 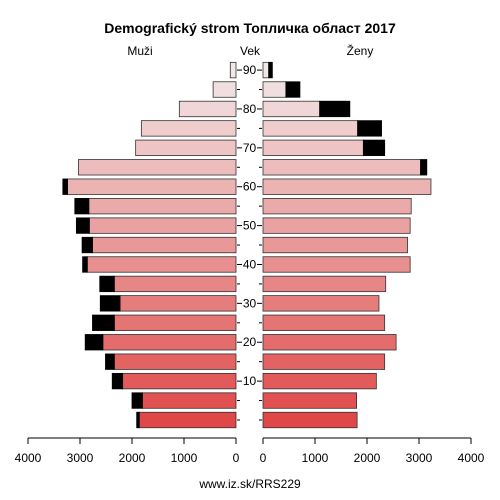 I want to click on female-label: Ženy, so click(x=360, y=50).